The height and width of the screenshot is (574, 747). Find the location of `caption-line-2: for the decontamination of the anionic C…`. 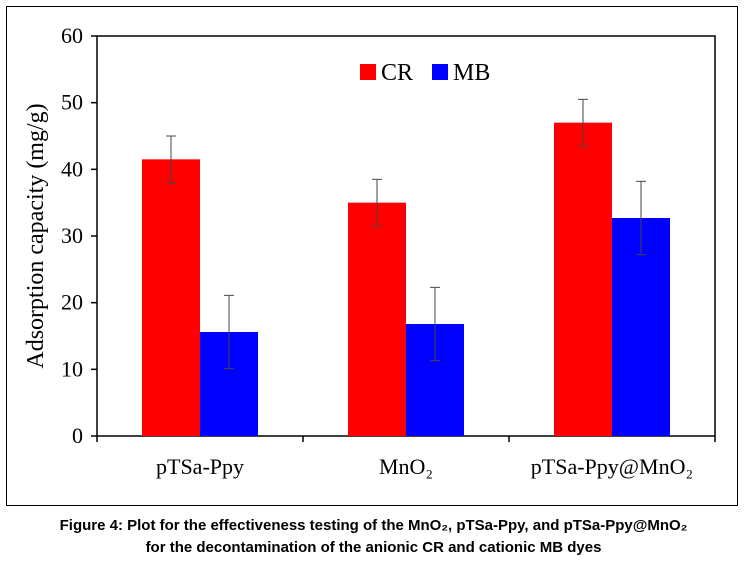

caption-line-2: for the decontamination of the anionic C… is located at coordinates (373, 547).